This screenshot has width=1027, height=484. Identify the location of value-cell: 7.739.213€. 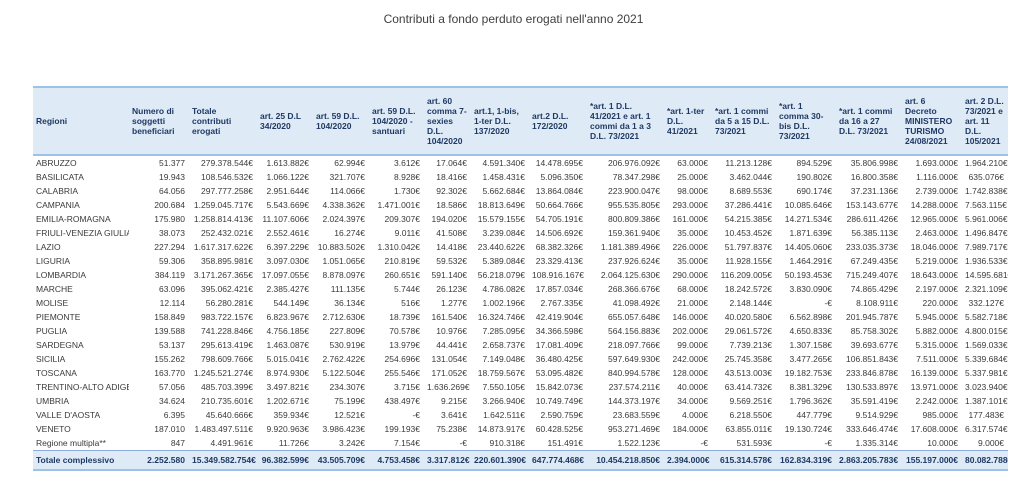
(750, 345).